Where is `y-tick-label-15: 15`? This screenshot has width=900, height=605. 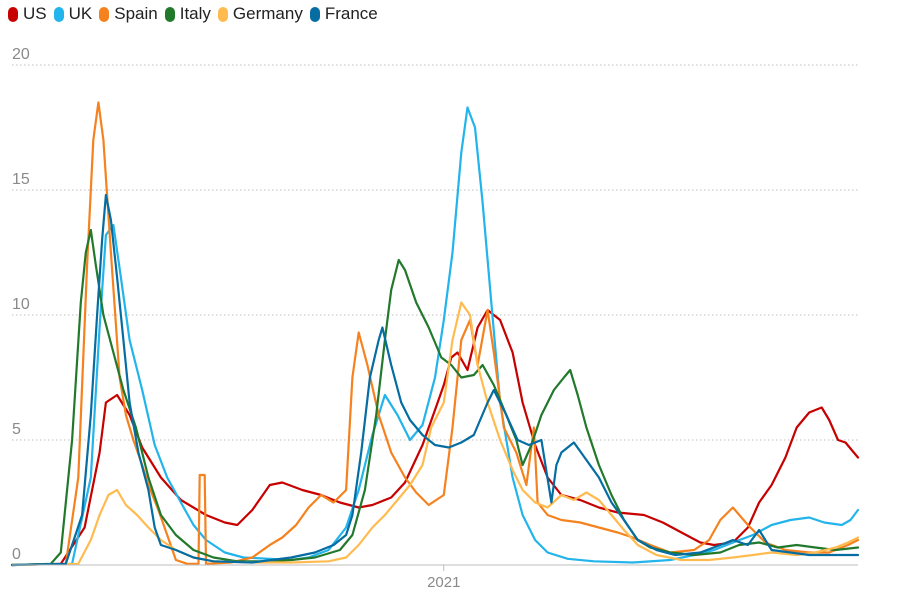
y-tick-label-15: 15 is located at coordinates (21, 179).